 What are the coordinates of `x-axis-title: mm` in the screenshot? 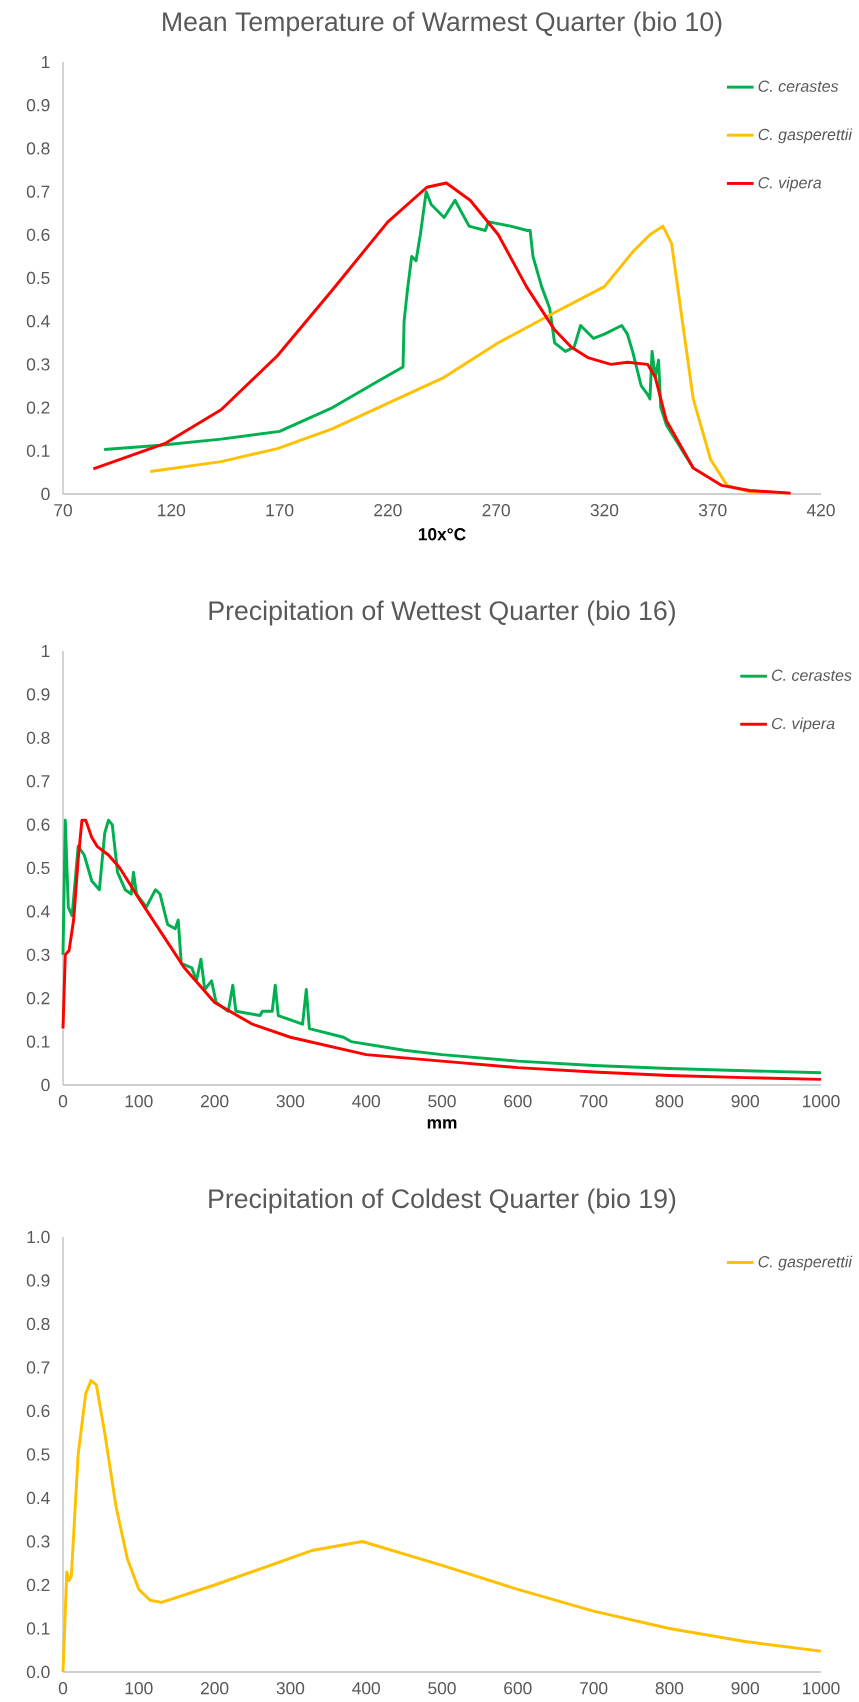 It's located at (442, 1124).